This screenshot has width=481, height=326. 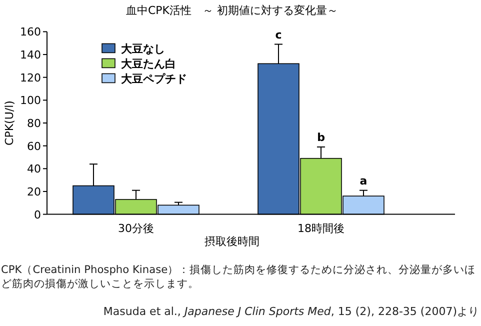 What do you see at coordinates (154, 79) in the screenshot?
I see `legend-label: 大豆ペプチド` at bounding box center [154, 79].